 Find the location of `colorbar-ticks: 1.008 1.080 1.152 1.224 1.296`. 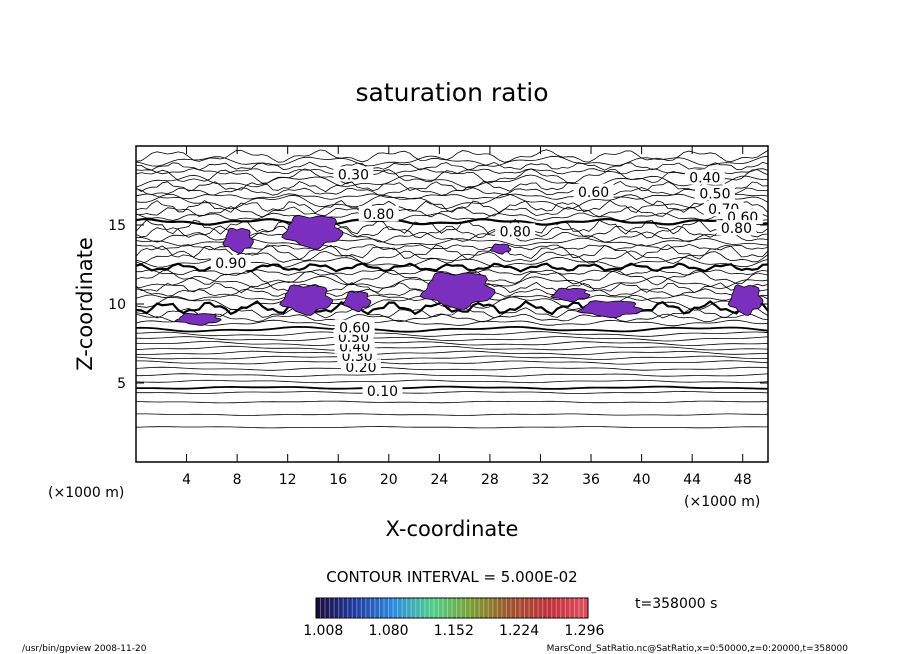

colorbar-ticks: 1.008 1.080 1.152 1.224 1.296 is located at coordinates (453, 631).